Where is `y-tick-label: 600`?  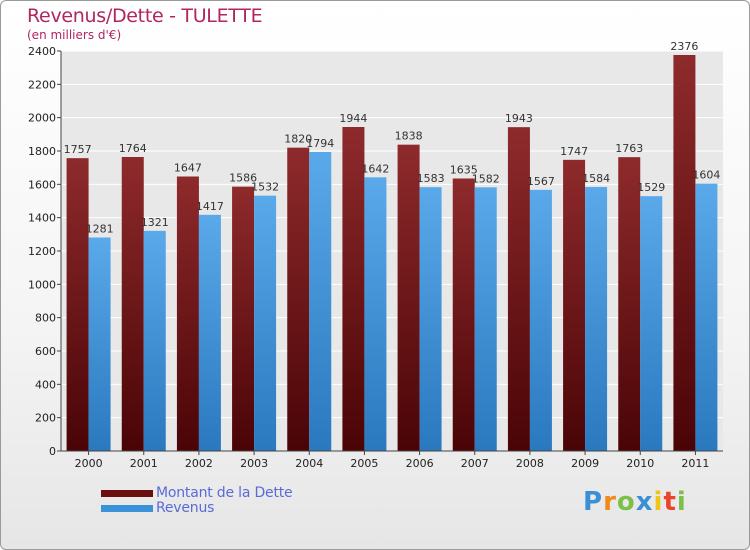 y-tick-label: 600 is located at coordinates (45, 351).